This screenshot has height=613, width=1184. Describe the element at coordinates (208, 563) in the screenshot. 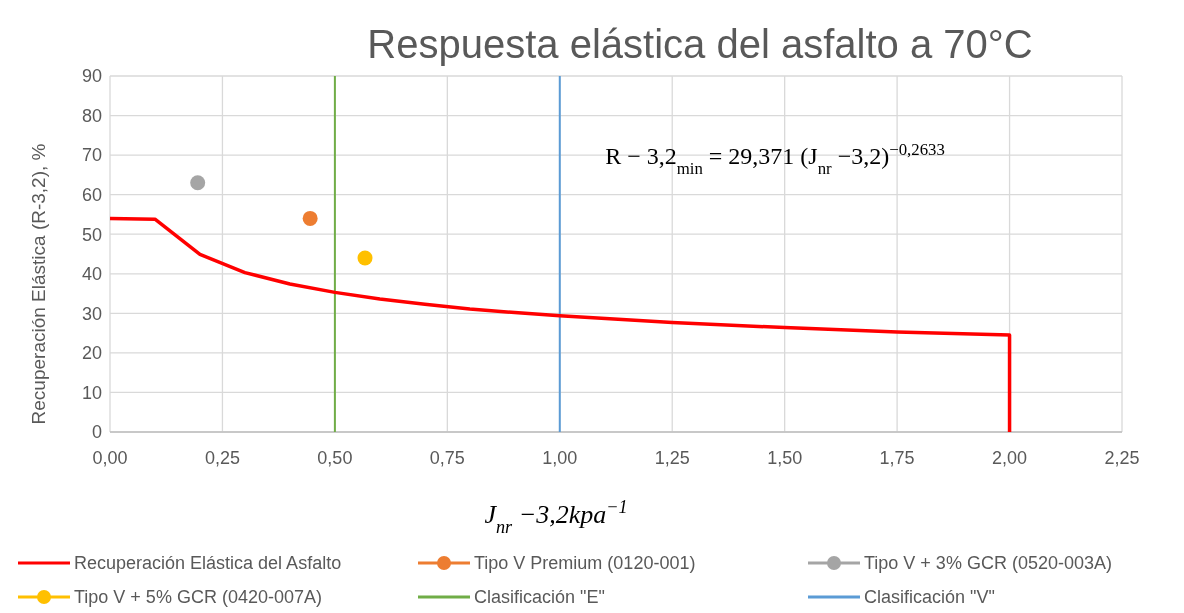

I see `legend-label: Recuperación Elástica del Asfalto` at that location.